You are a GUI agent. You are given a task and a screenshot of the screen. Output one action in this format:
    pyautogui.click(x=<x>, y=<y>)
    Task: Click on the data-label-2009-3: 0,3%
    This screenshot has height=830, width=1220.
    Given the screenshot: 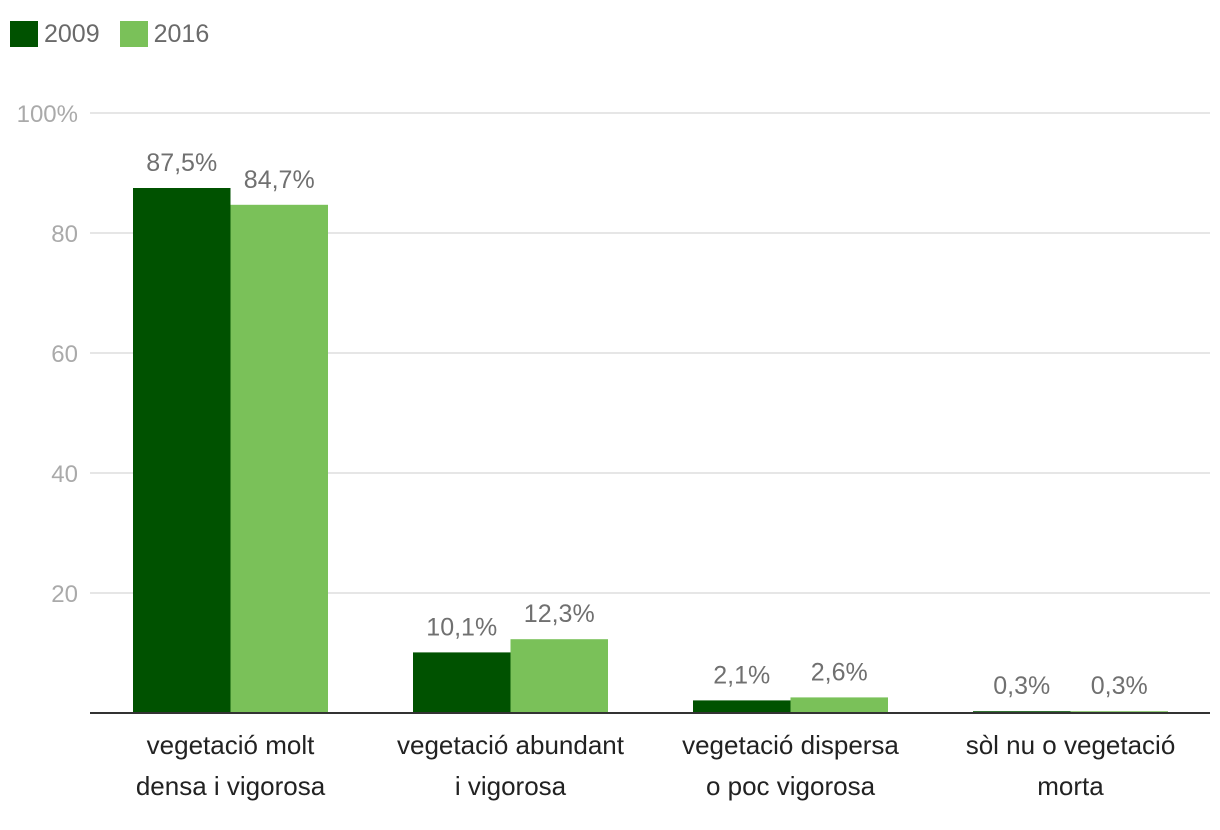 What is the action you would take?
    pyautogui.click(x=1021, y=686)
    